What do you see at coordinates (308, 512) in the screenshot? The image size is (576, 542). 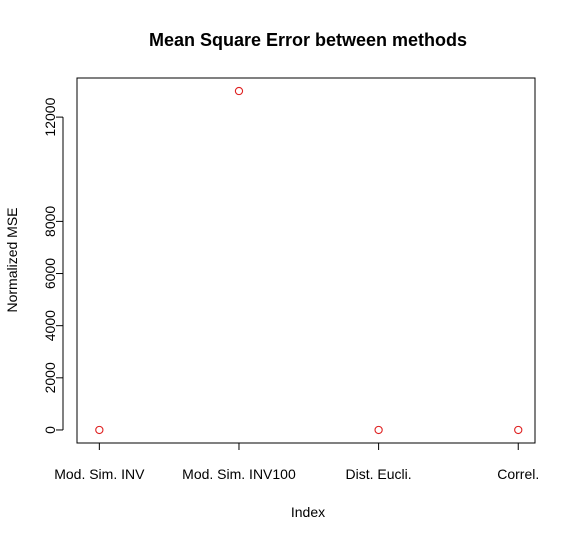 I see `x-axis-label: Index` at bounding box center [308, 512].